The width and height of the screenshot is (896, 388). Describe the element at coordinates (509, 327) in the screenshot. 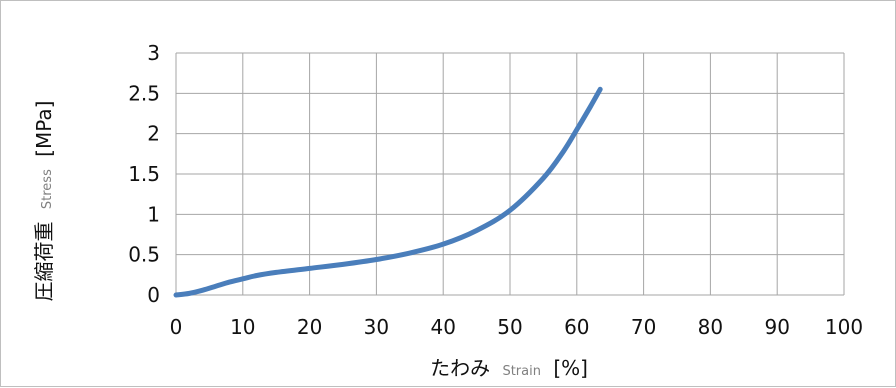

I see `x-tick-label: 50` at that location.